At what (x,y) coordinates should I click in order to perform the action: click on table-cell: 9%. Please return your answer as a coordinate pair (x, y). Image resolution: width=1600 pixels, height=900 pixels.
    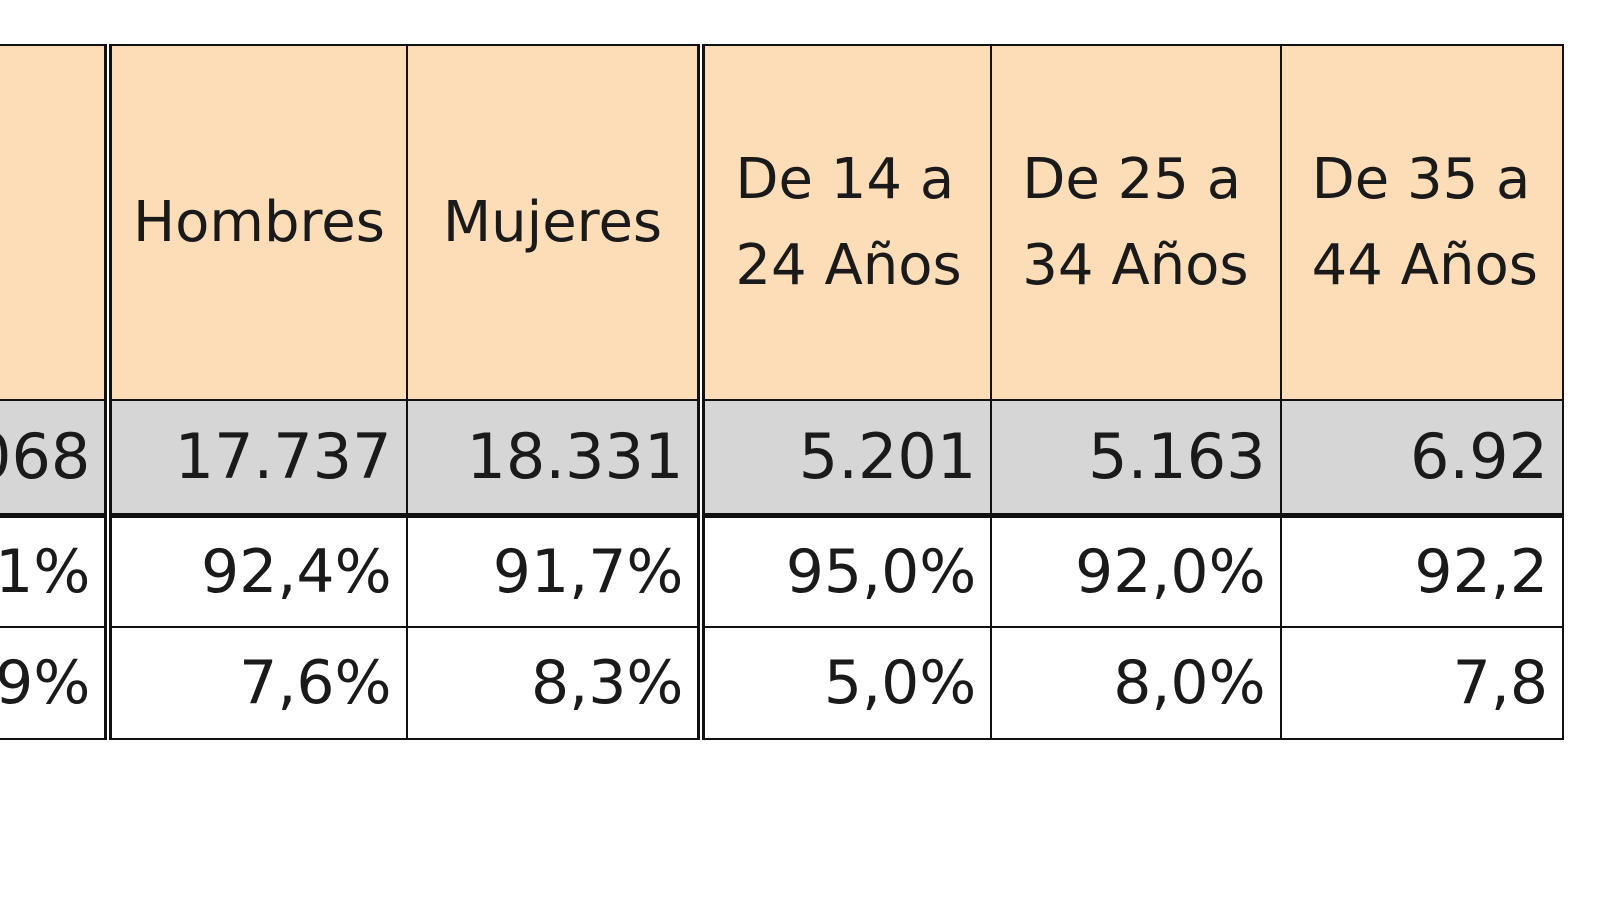
    Looking at the image, I should click on (55, 683).